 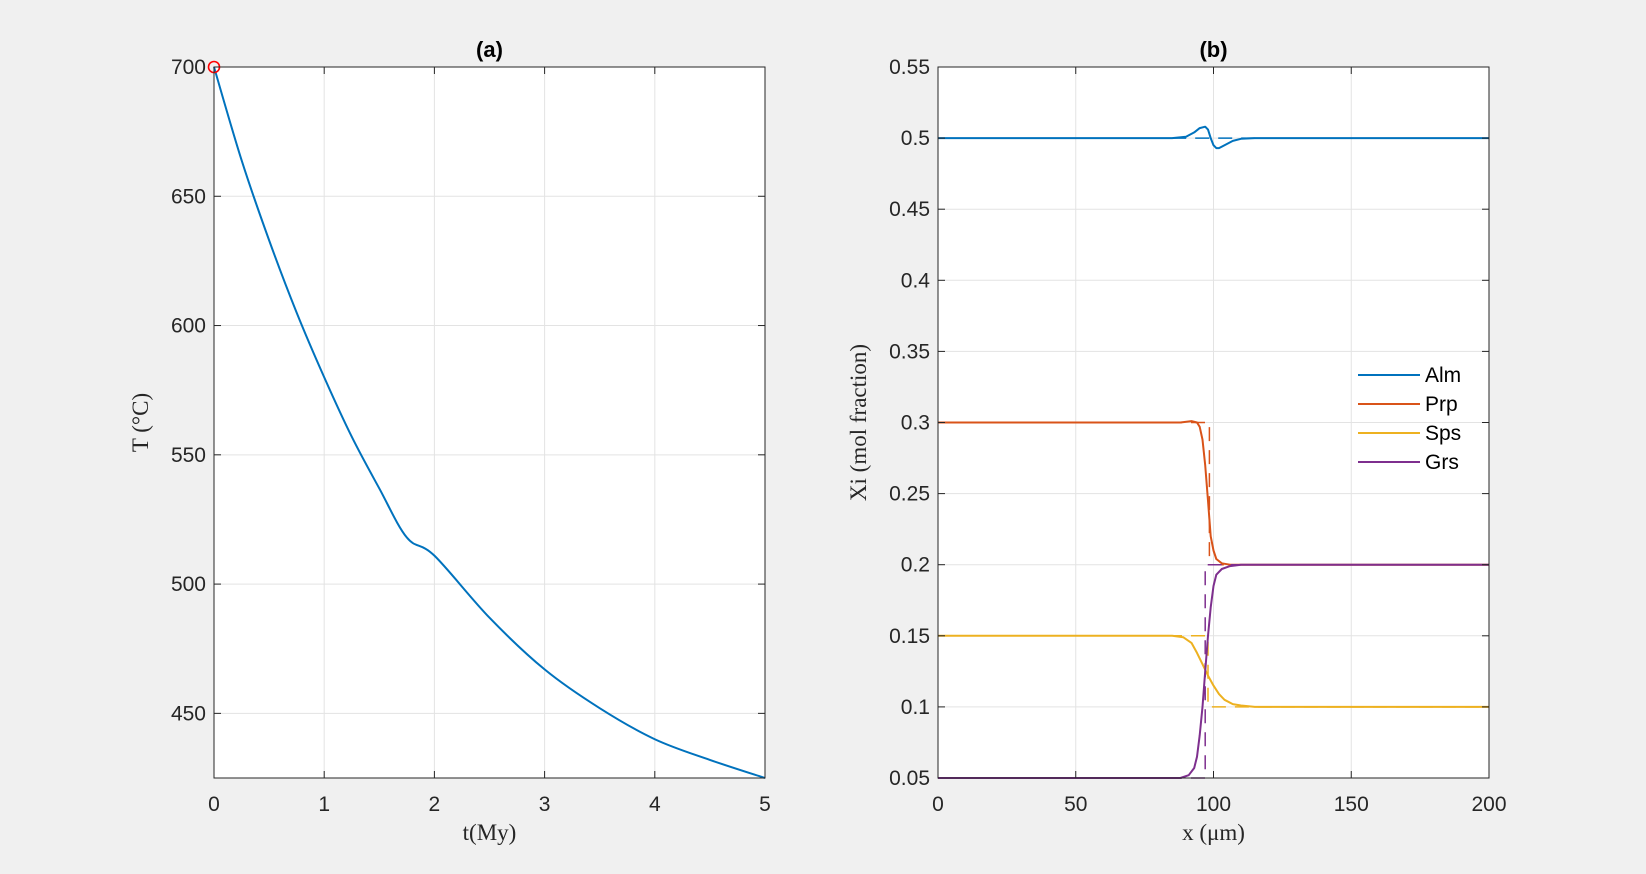 What do you see at coordinates (188, 713) in the screenshot?
I see `y-tick-label: 450` at bounding box center [188, 713].